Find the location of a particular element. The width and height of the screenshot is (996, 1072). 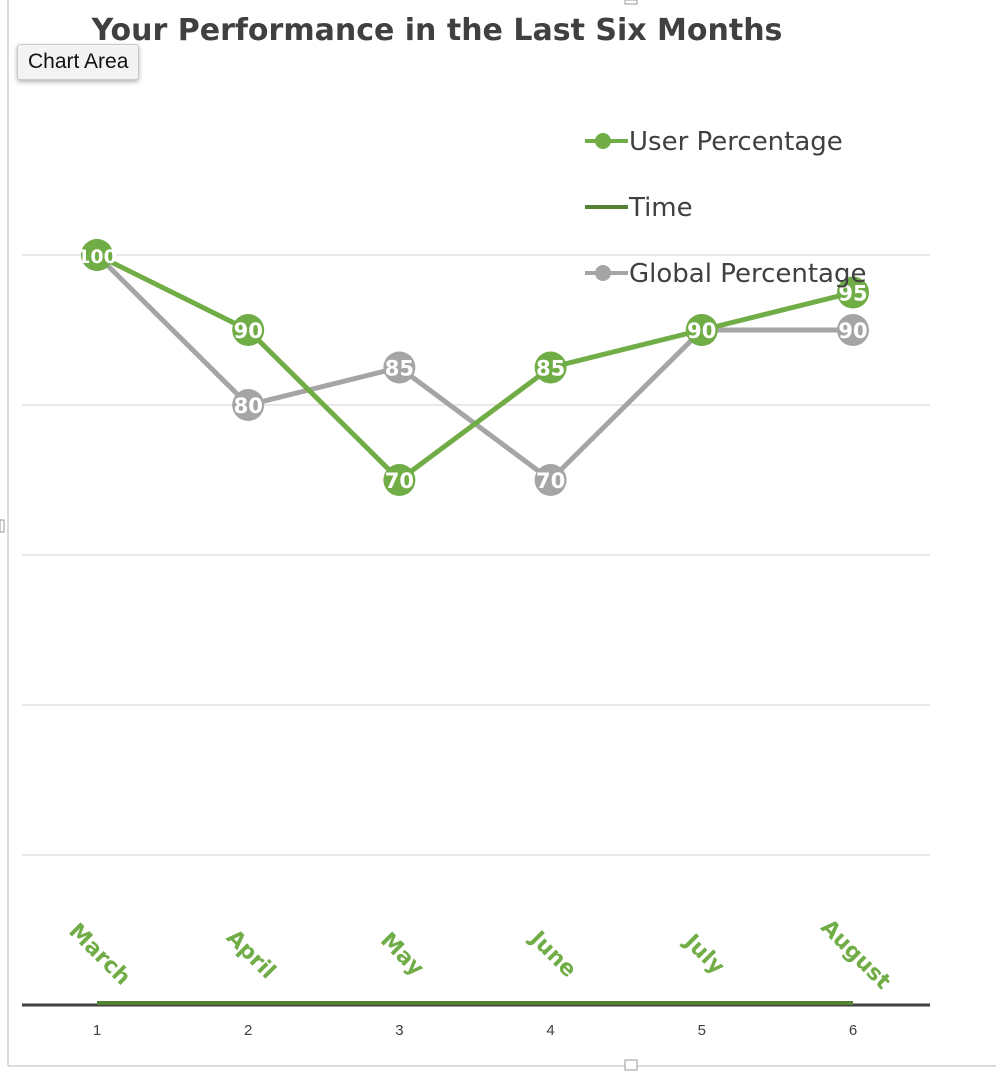

chart-title: Your Performance in the Last Six Months is located at coordinates (437, 30).